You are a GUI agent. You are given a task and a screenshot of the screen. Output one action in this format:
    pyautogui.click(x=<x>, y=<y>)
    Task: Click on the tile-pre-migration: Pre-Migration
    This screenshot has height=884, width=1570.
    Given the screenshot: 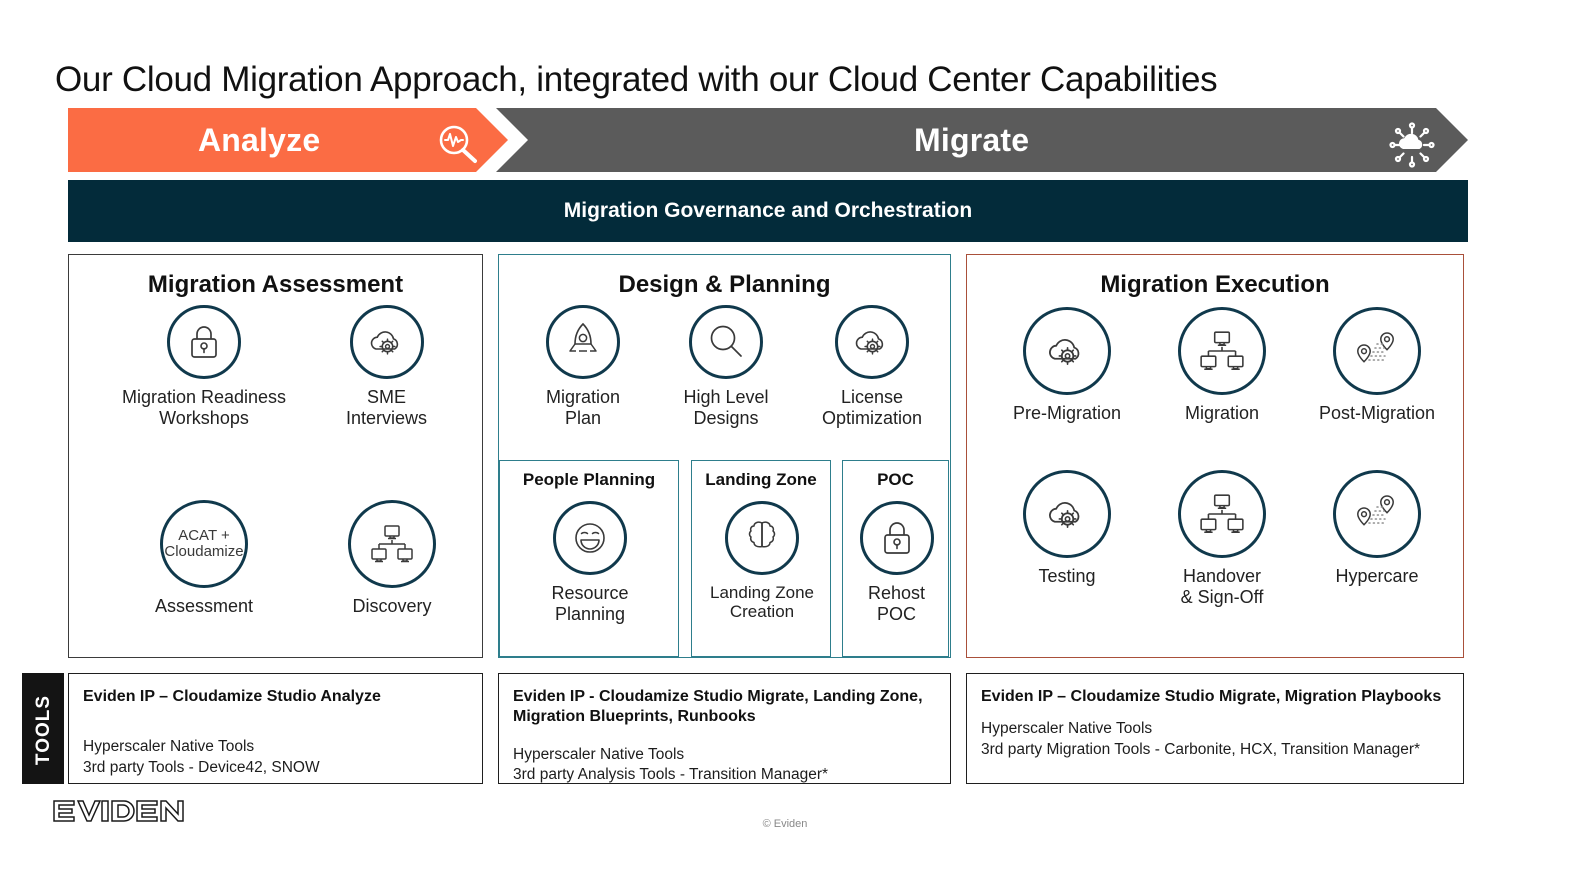 What is the action you would take?
    pyautogui.click(x=1067, y=365)
    